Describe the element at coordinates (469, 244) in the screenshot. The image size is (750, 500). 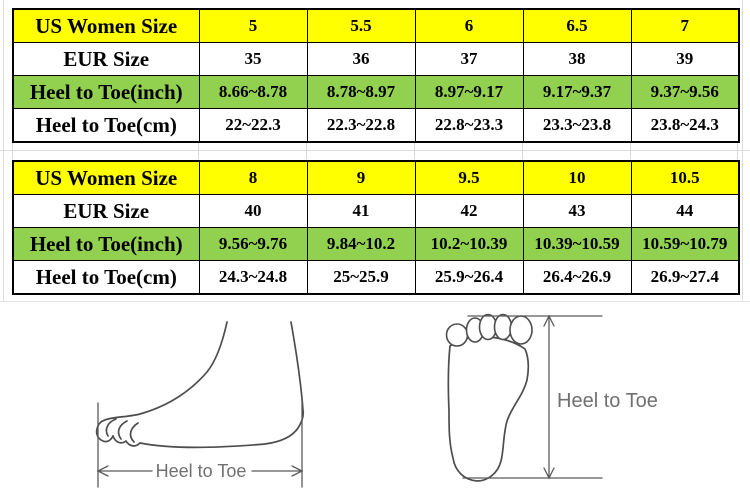
I see `size-cell: 10.2~10.39` at that location.